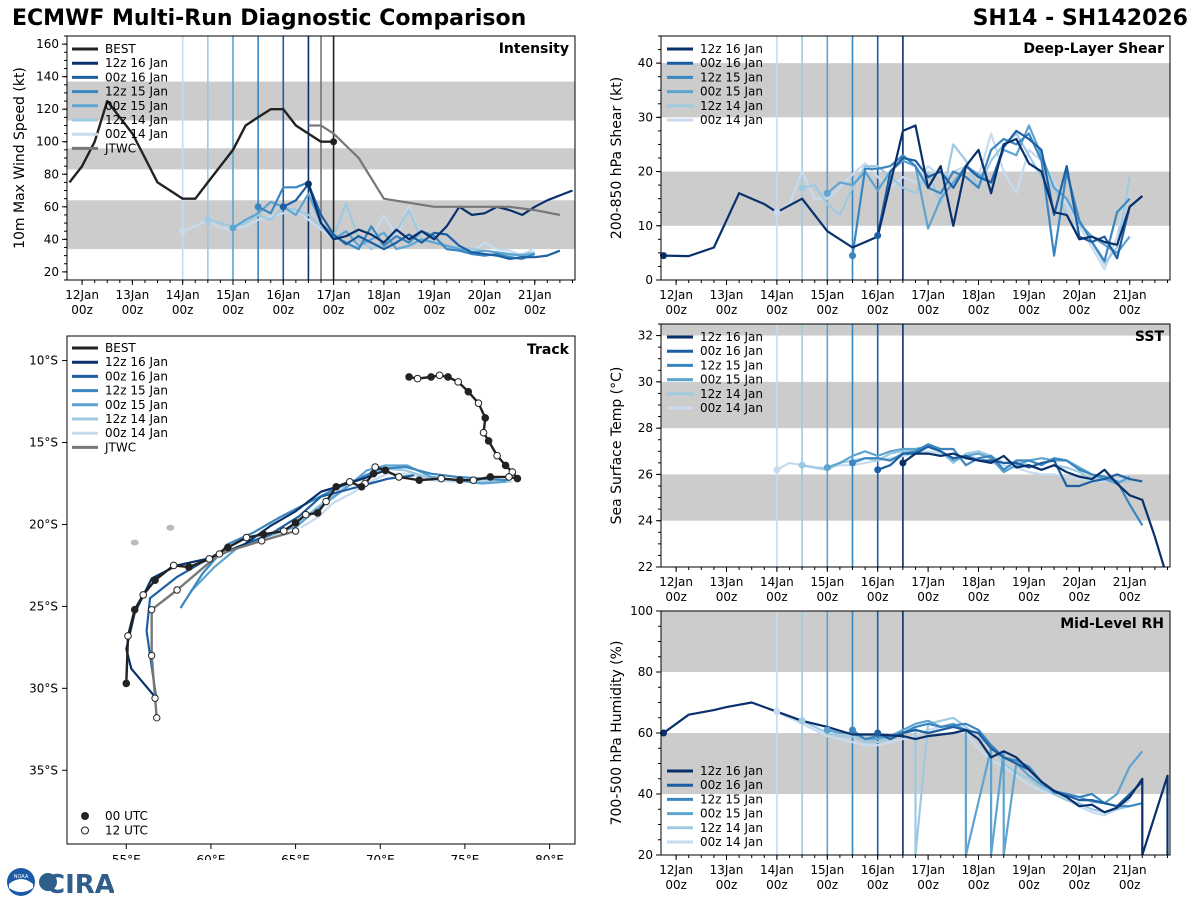  Describe the element at coordinates (645, 428) in the screenshot. I see `y-tick-label: 28` at that location.